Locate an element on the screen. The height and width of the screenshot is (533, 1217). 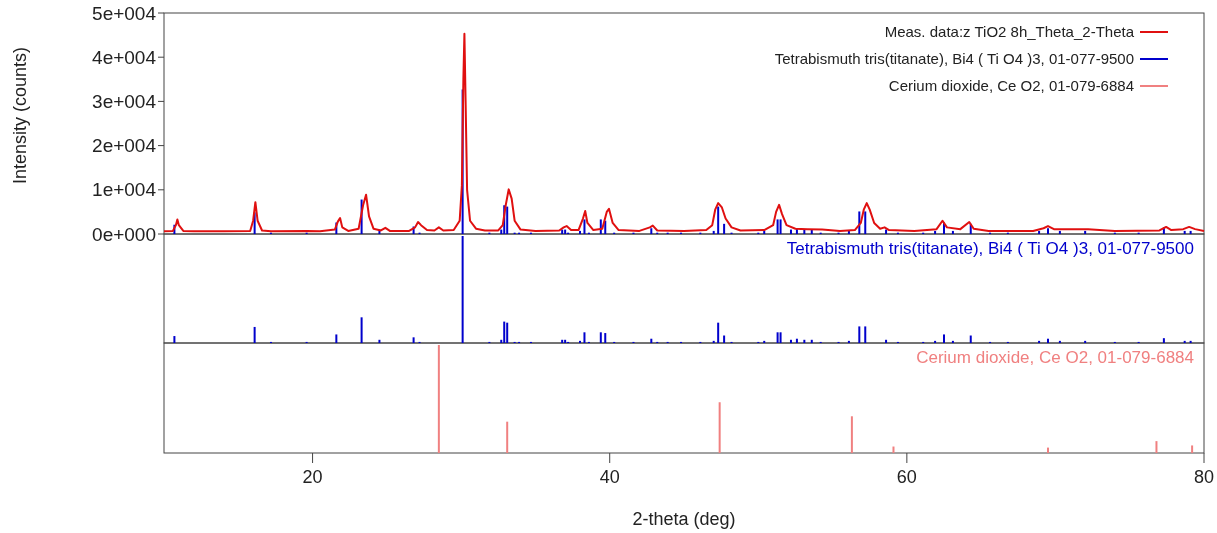
y-tick-label: 3e+004 is located at coordinates (124, 102).